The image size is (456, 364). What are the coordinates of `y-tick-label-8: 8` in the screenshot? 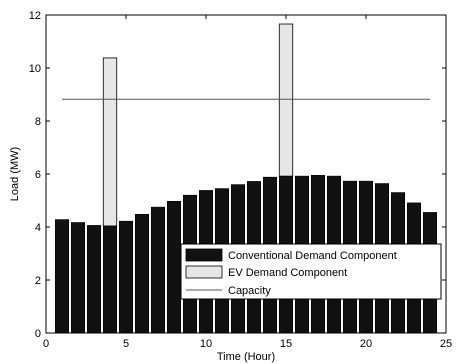 It's located at (38, 122).